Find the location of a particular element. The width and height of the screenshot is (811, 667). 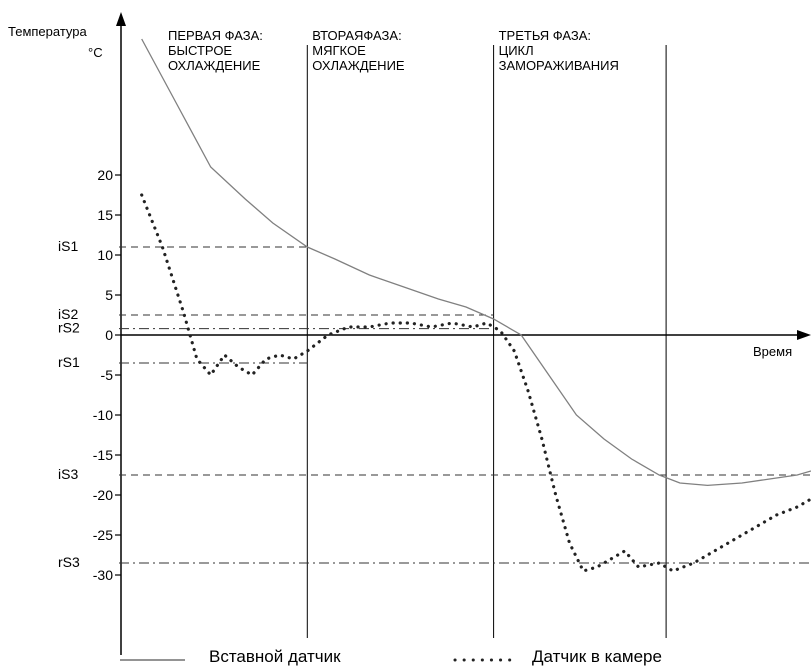

x-axis-label: Время is located at coordinates (772, 351).